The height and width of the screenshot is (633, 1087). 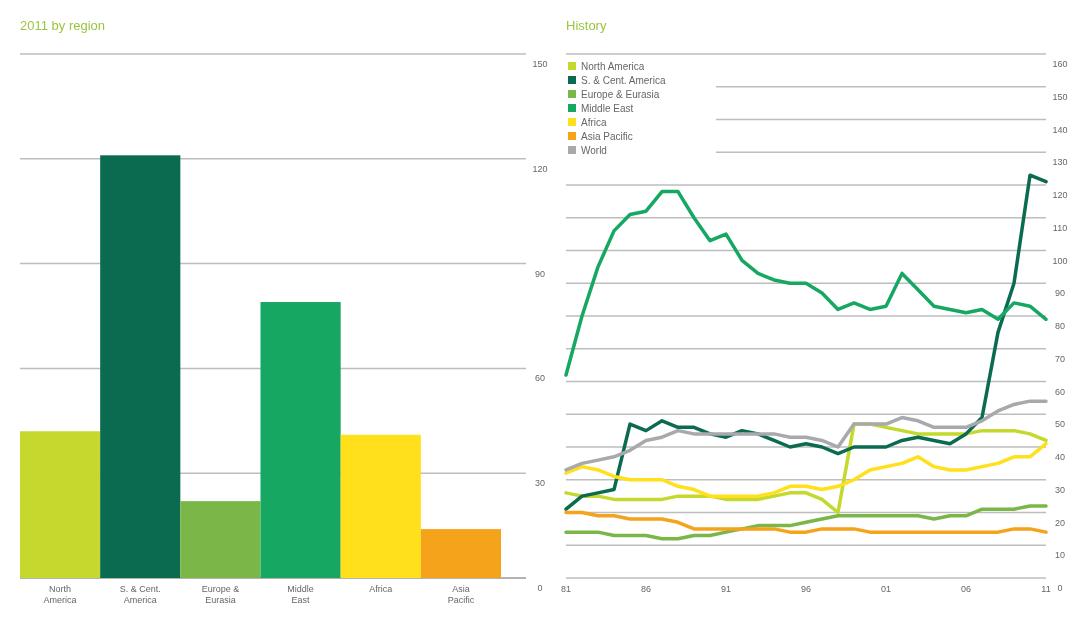 I want to click on x-tick-label: Africa, so click(x=381, y=589).